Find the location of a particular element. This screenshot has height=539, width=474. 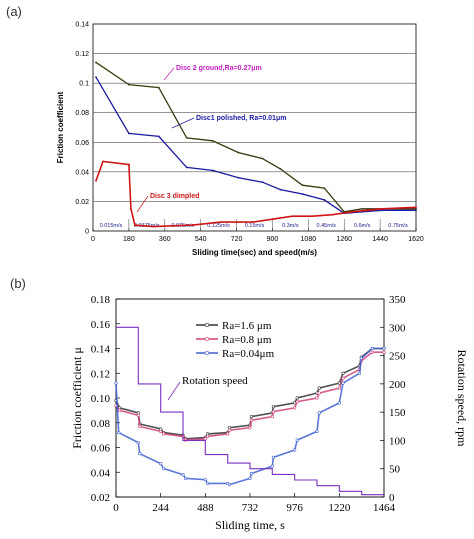

y2-axis-label-b: Rotation speed, rpm is located at coordinates (462, 399).